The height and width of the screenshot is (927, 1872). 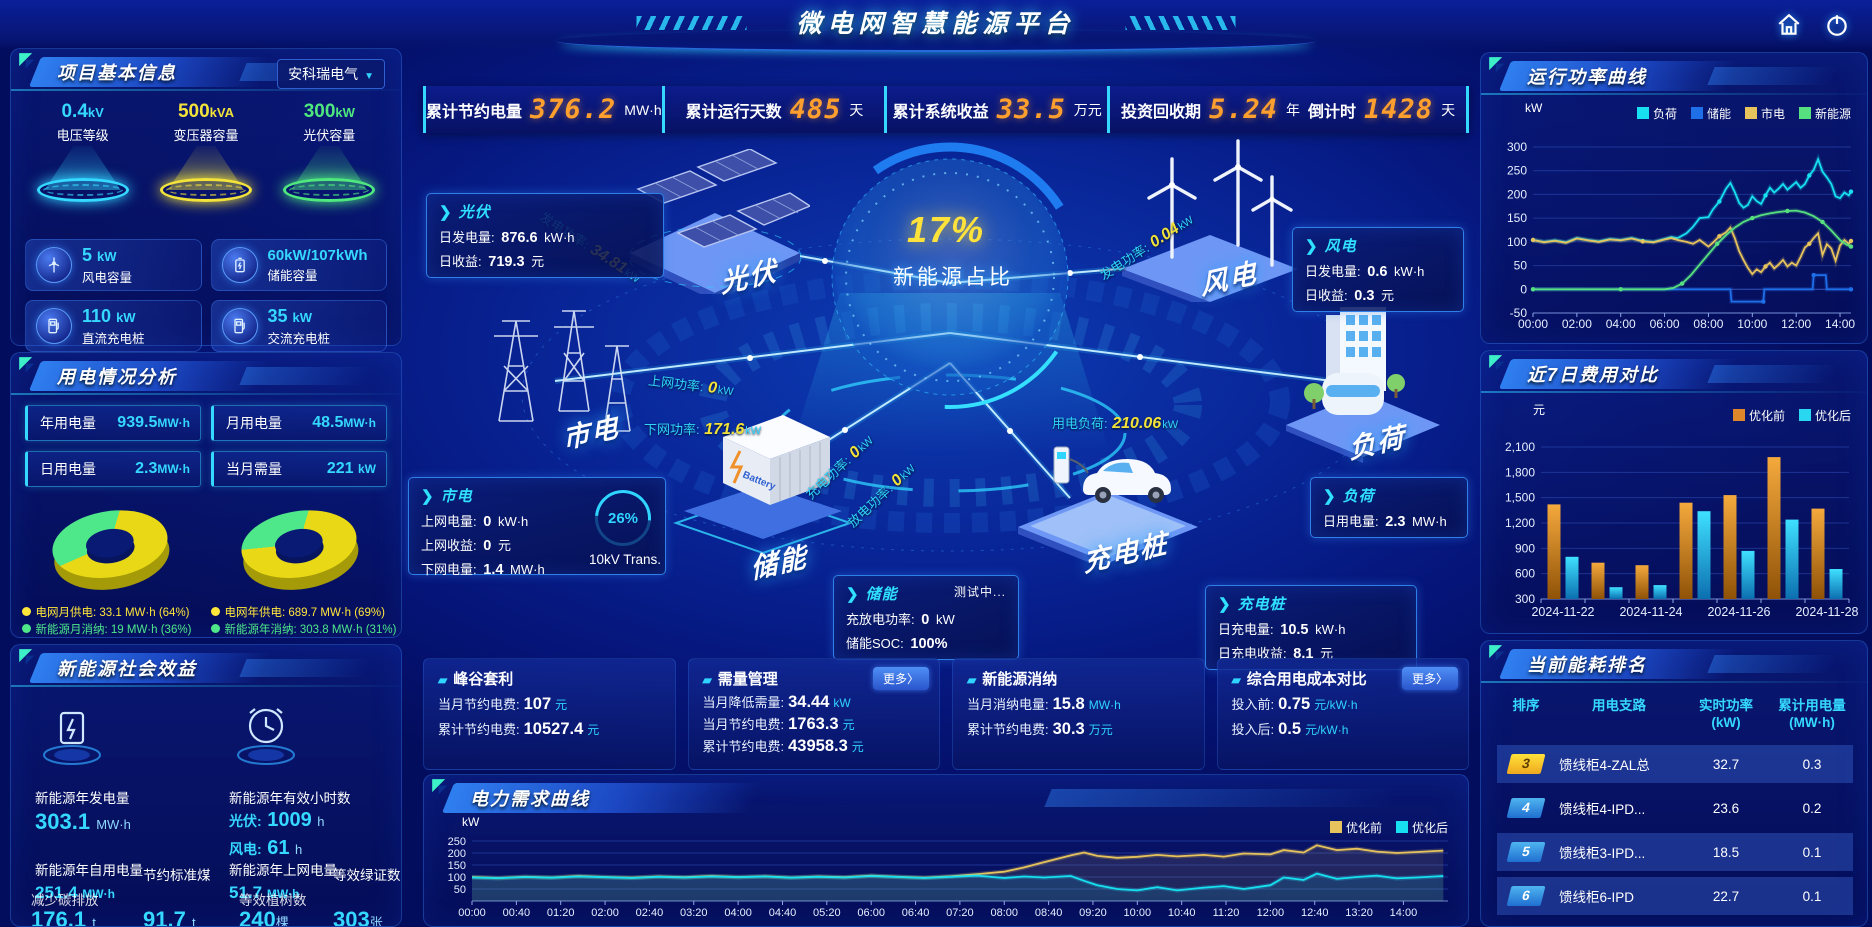 I want to click on ac-charger-icon, so click(x=239, y=326).